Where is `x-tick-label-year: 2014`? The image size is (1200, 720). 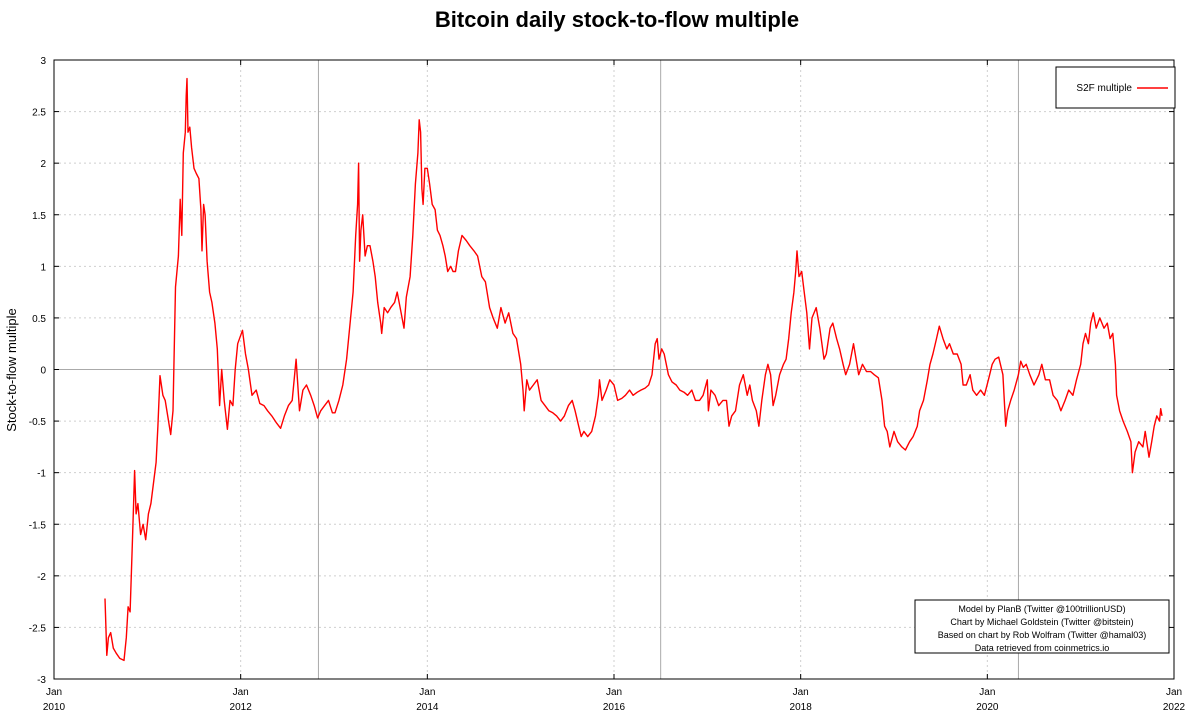
x-tick-label-year: 2014 is located at coordinates (427, 707).